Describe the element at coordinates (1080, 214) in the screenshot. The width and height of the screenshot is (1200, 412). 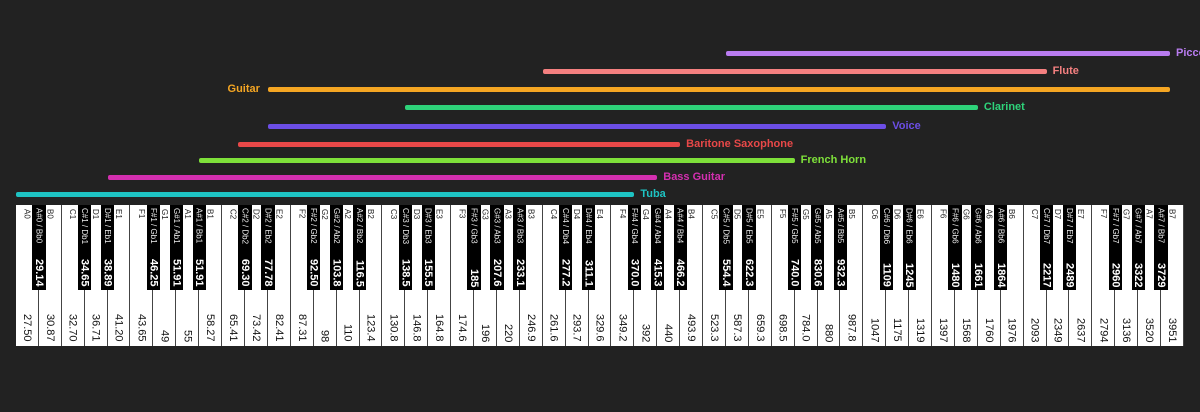
I see `white-key-note-label: E7` at that location.